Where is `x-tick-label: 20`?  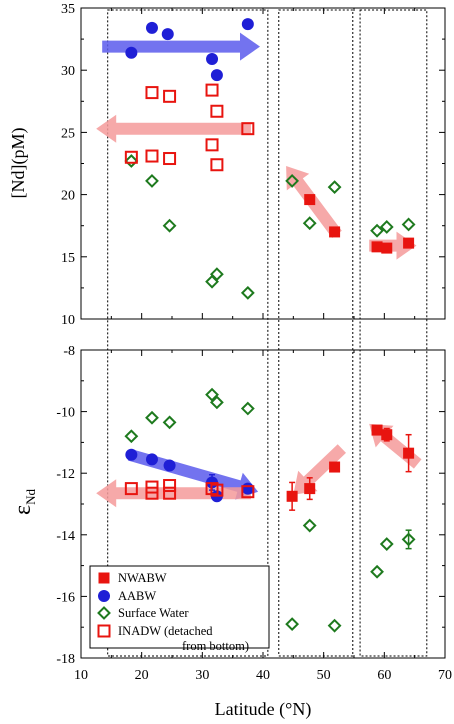
x-tick-label: 20 is located at coordinates (142, 675).